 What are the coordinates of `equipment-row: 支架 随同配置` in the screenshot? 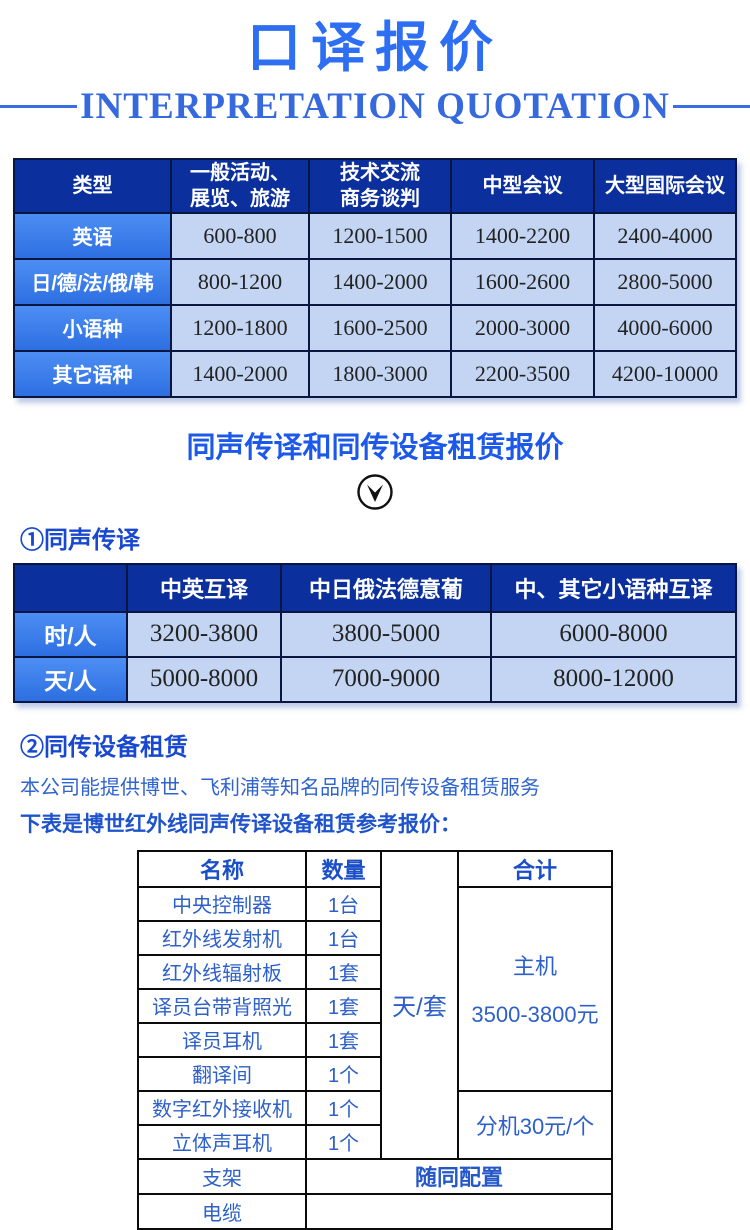 It's located at (375, 1176).